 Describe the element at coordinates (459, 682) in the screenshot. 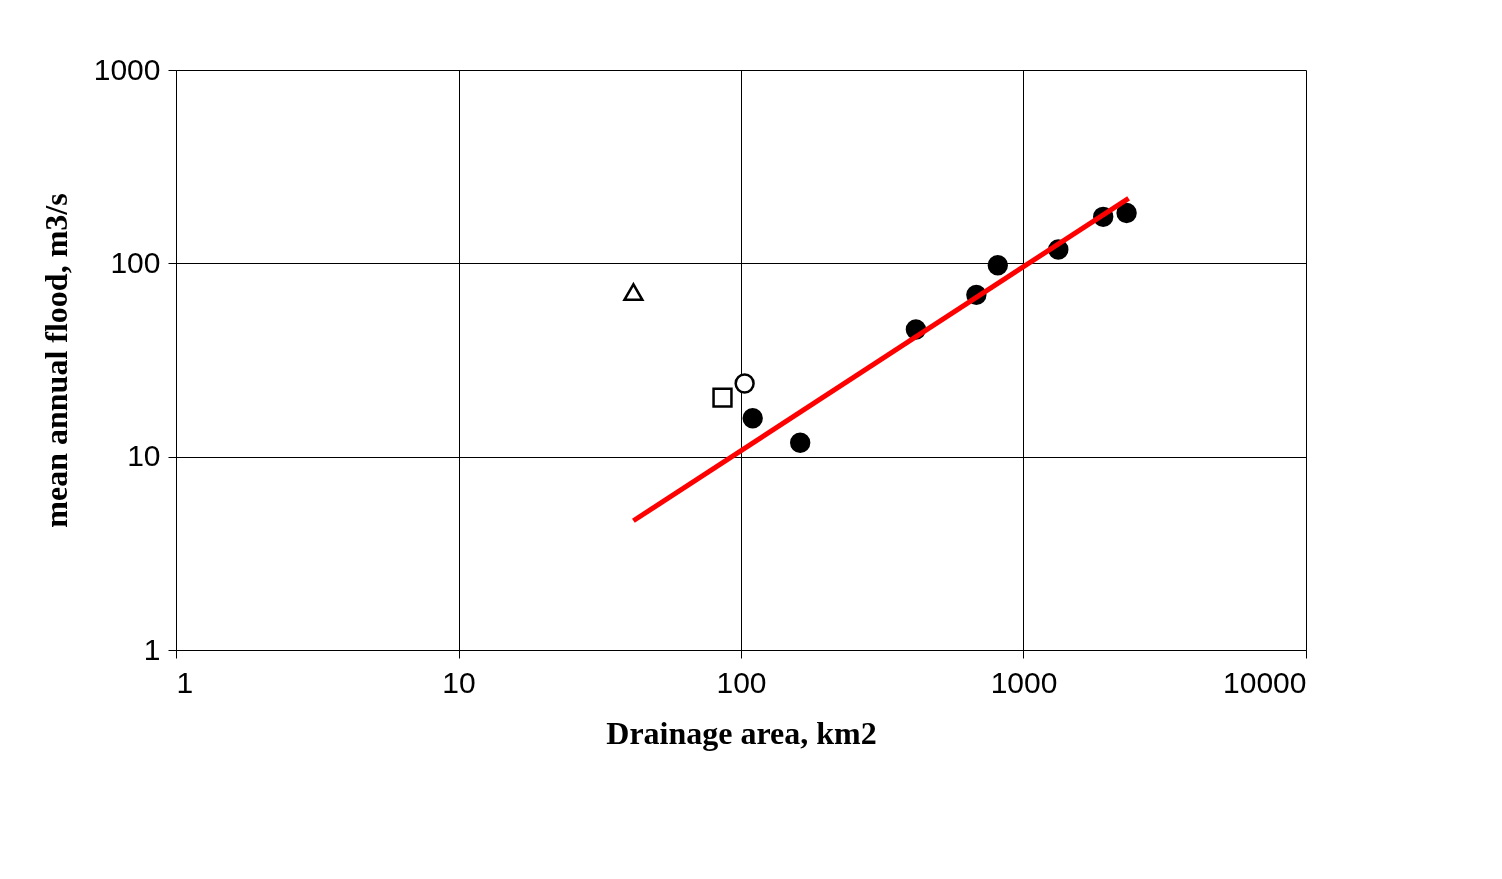

I see `x-tick-label: 10` at that location.